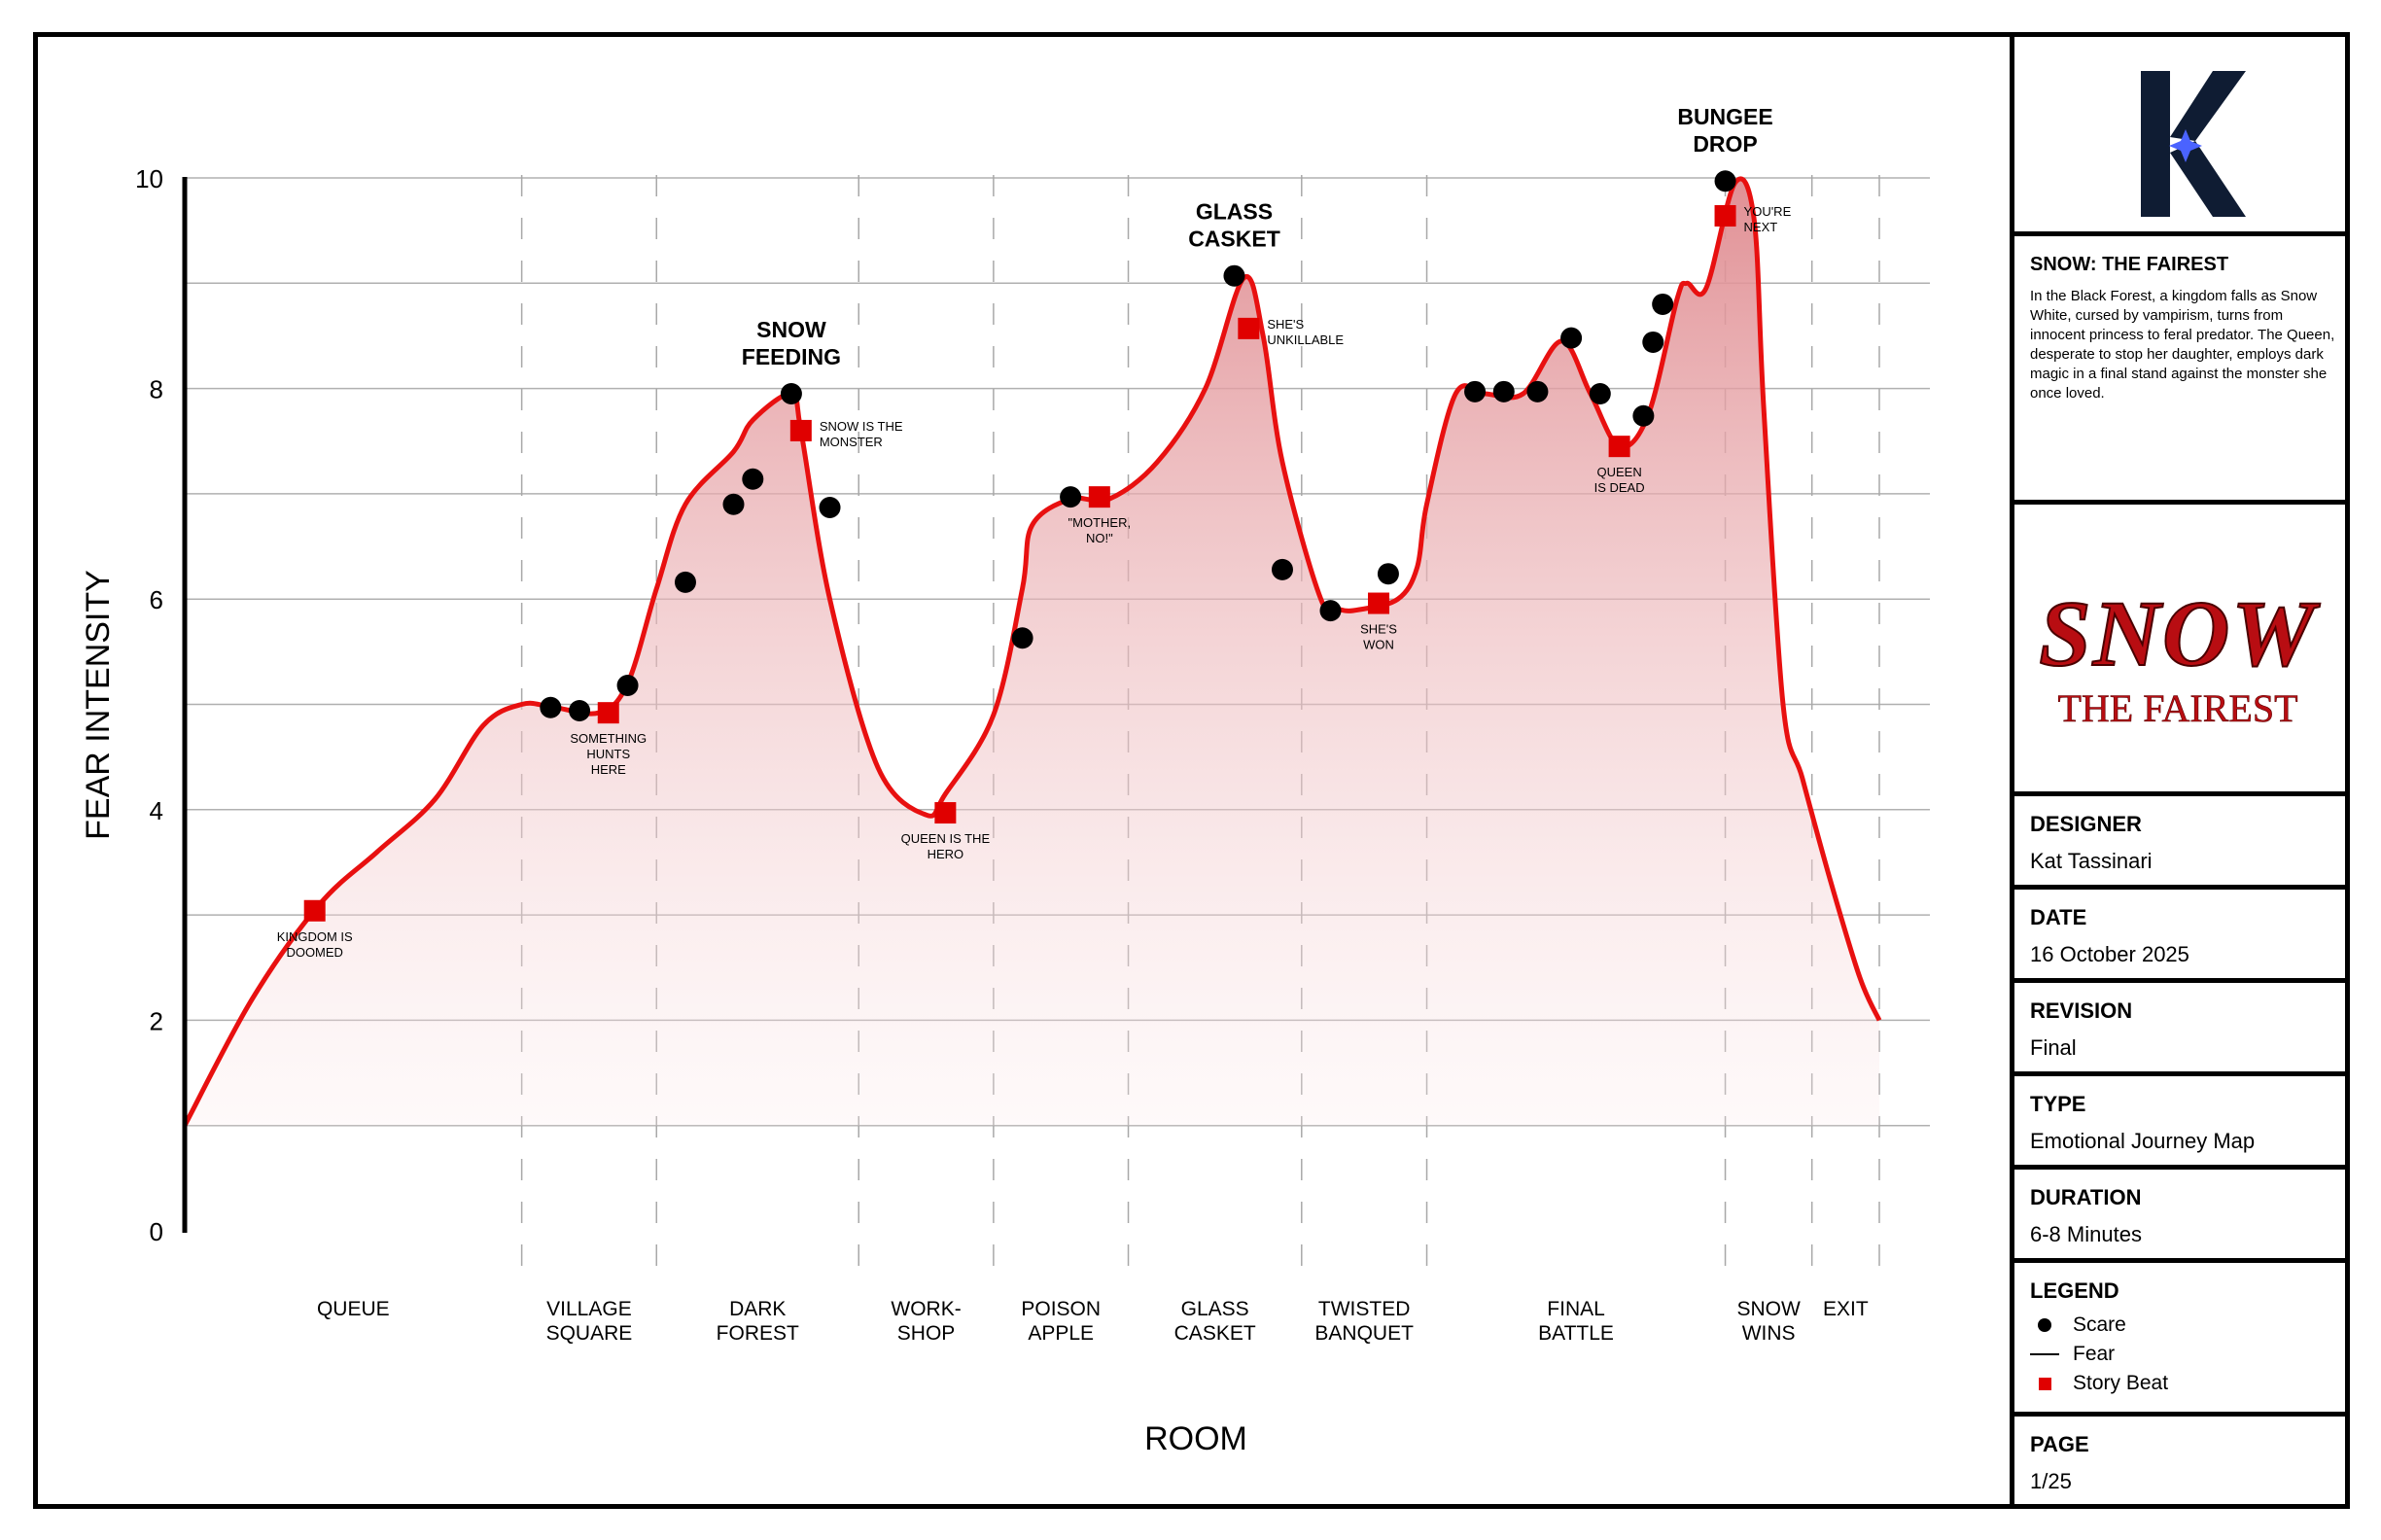 Image resolution: width=2381 pixels, height=1540 pixels. I want to click on story-beat-label: HERO, so click(946, 854).